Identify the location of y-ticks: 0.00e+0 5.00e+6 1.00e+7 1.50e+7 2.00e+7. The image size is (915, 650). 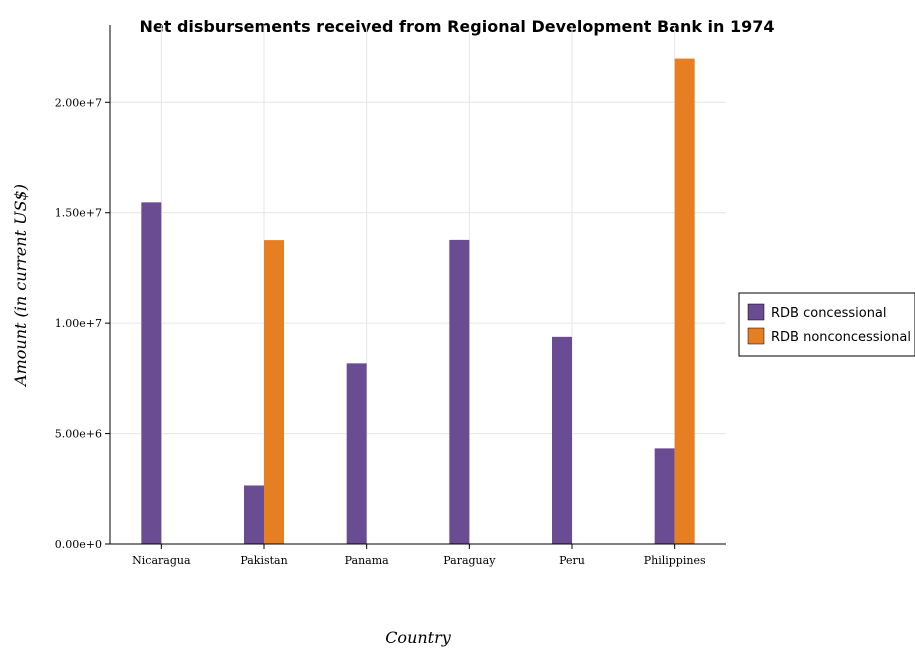
(82, 323).